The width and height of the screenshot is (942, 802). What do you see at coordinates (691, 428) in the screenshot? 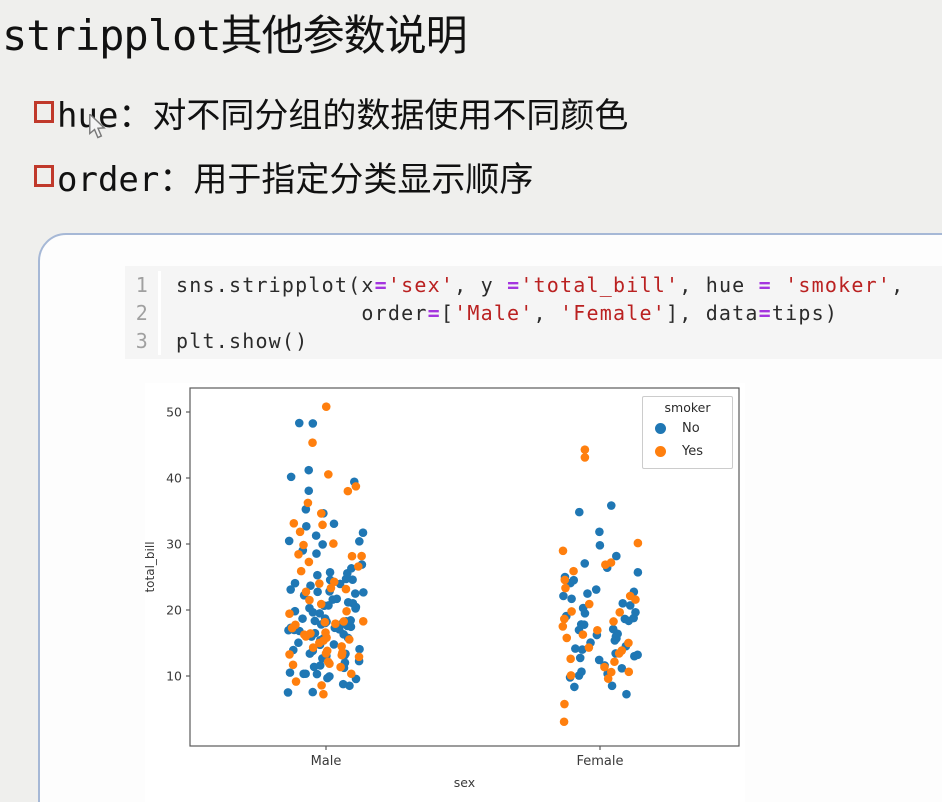
I see `legend-label: No` at bounding box center [691, 428].